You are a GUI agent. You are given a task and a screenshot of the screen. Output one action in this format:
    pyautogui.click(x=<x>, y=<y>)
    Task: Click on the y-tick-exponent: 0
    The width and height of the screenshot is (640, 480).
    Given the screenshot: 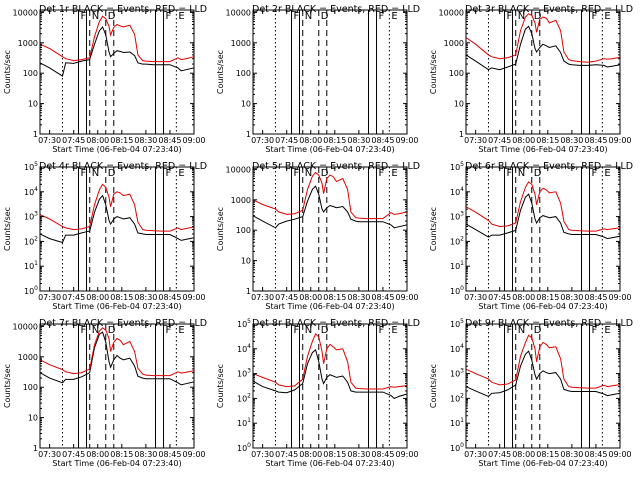 What is the action you would take?
    pyautogui.click(x=36, y=288)
    